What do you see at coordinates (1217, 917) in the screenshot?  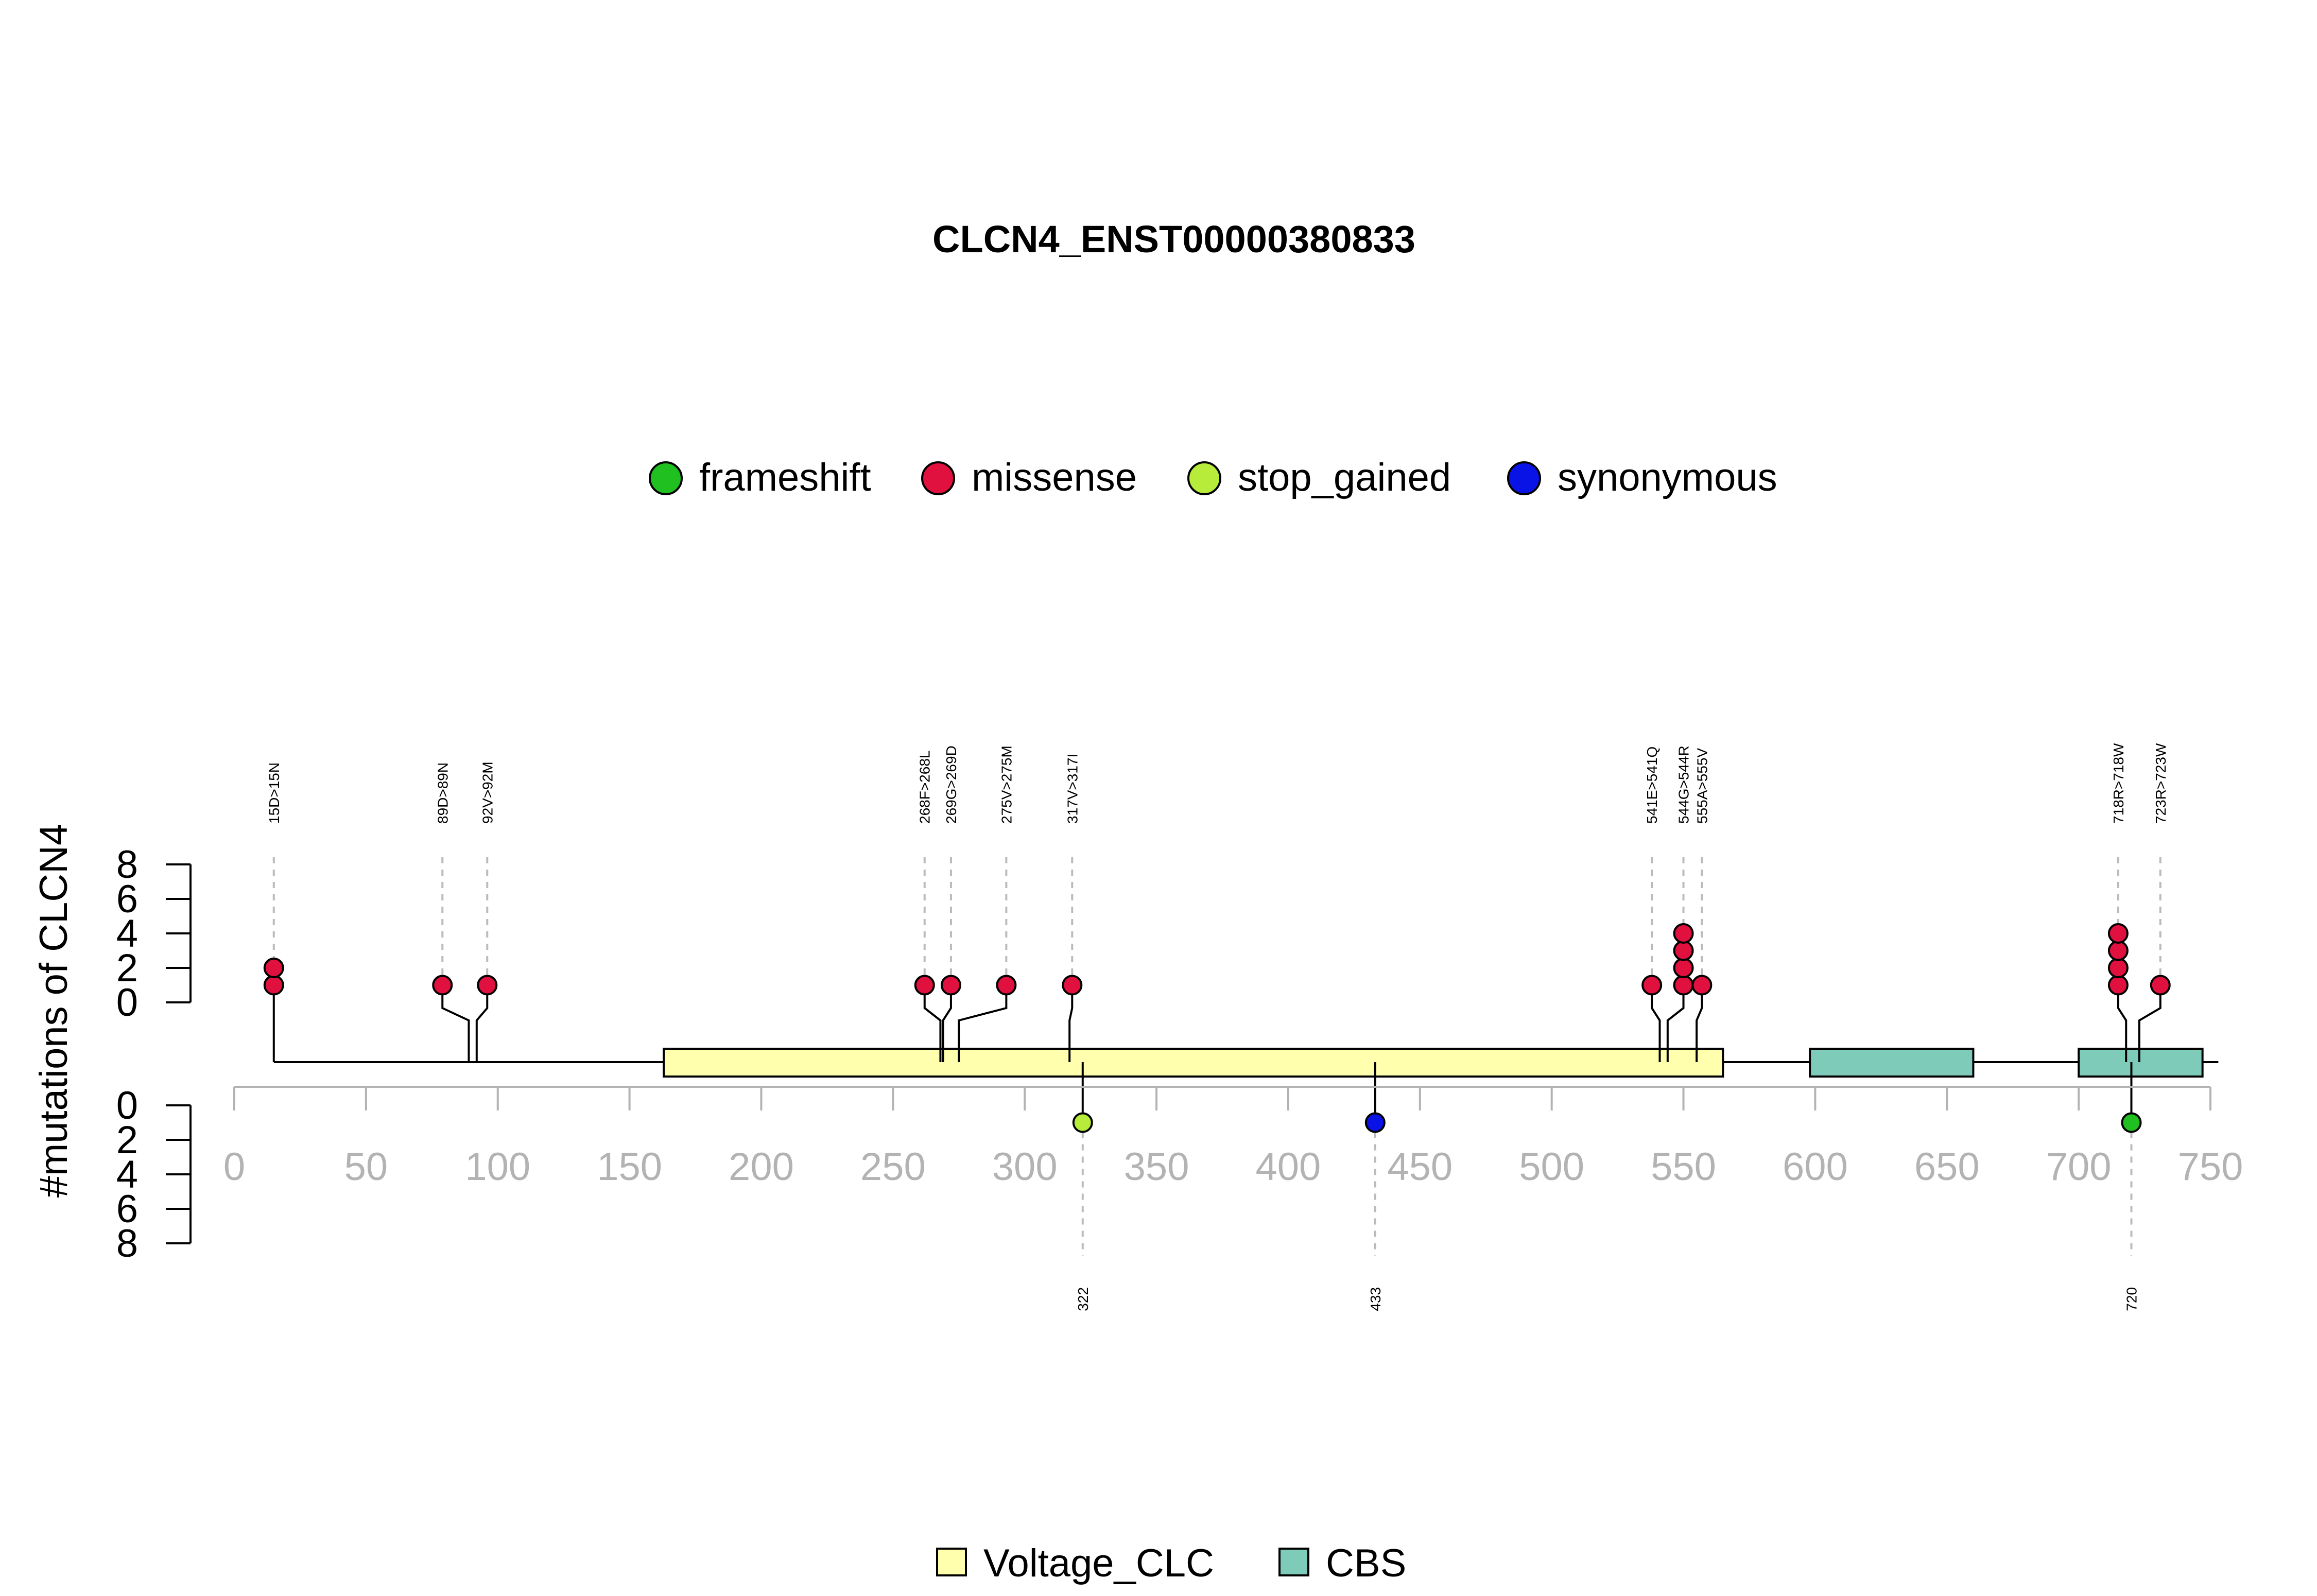 I see `upper-guide-lines` at bounding box center [1217, 917].